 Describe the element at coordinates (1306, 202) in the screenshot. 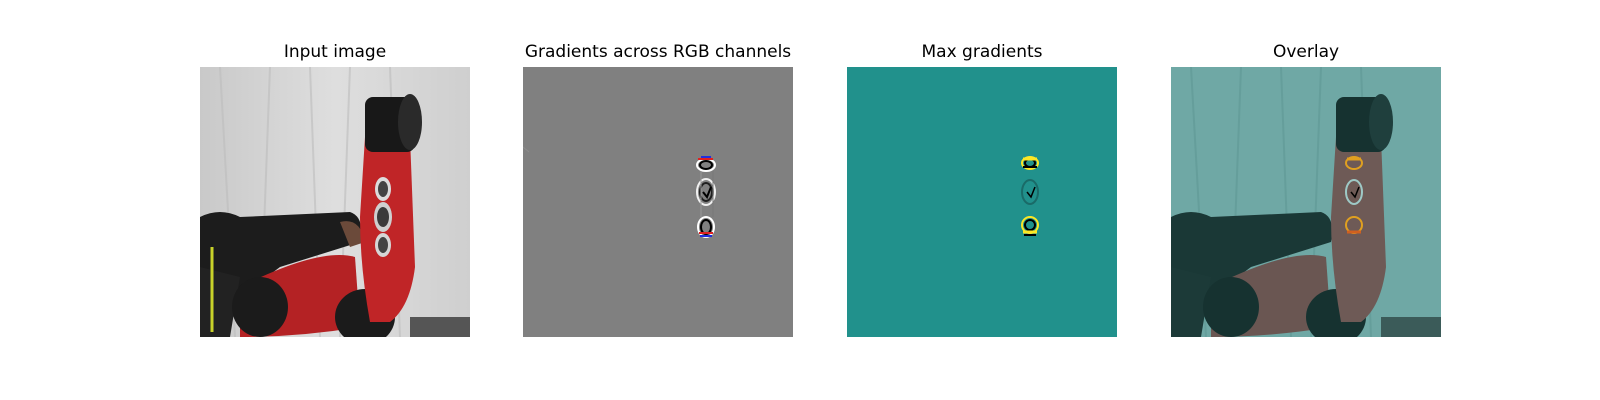

I see `overlay-image` at that location.